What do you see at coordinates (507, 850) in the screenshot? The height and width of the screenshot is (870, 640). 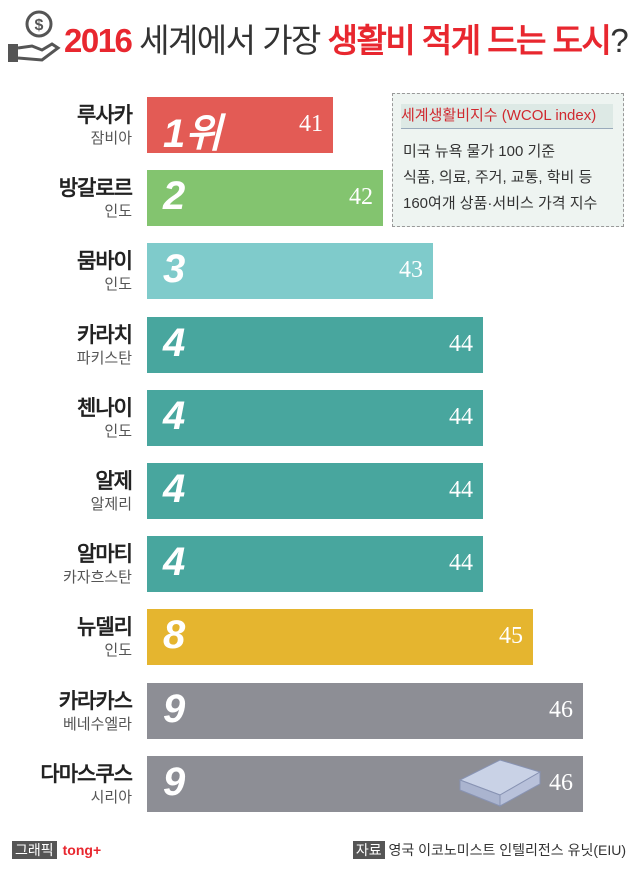 I see `source-text: 영국 이코노미스트 인텔리전스 유닛(EIU)` at bounding box center [507, 850].